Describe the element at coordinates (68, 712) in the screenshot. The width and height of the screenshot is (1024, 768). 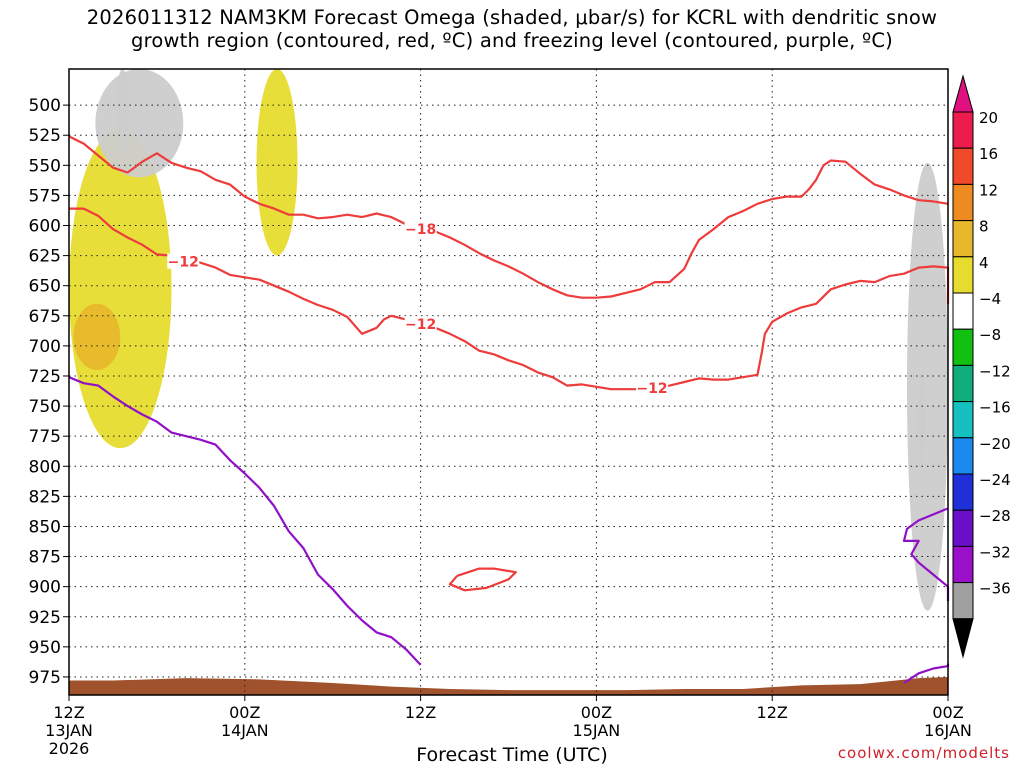
I see `x-tick-label-0: 12Z` at that location.